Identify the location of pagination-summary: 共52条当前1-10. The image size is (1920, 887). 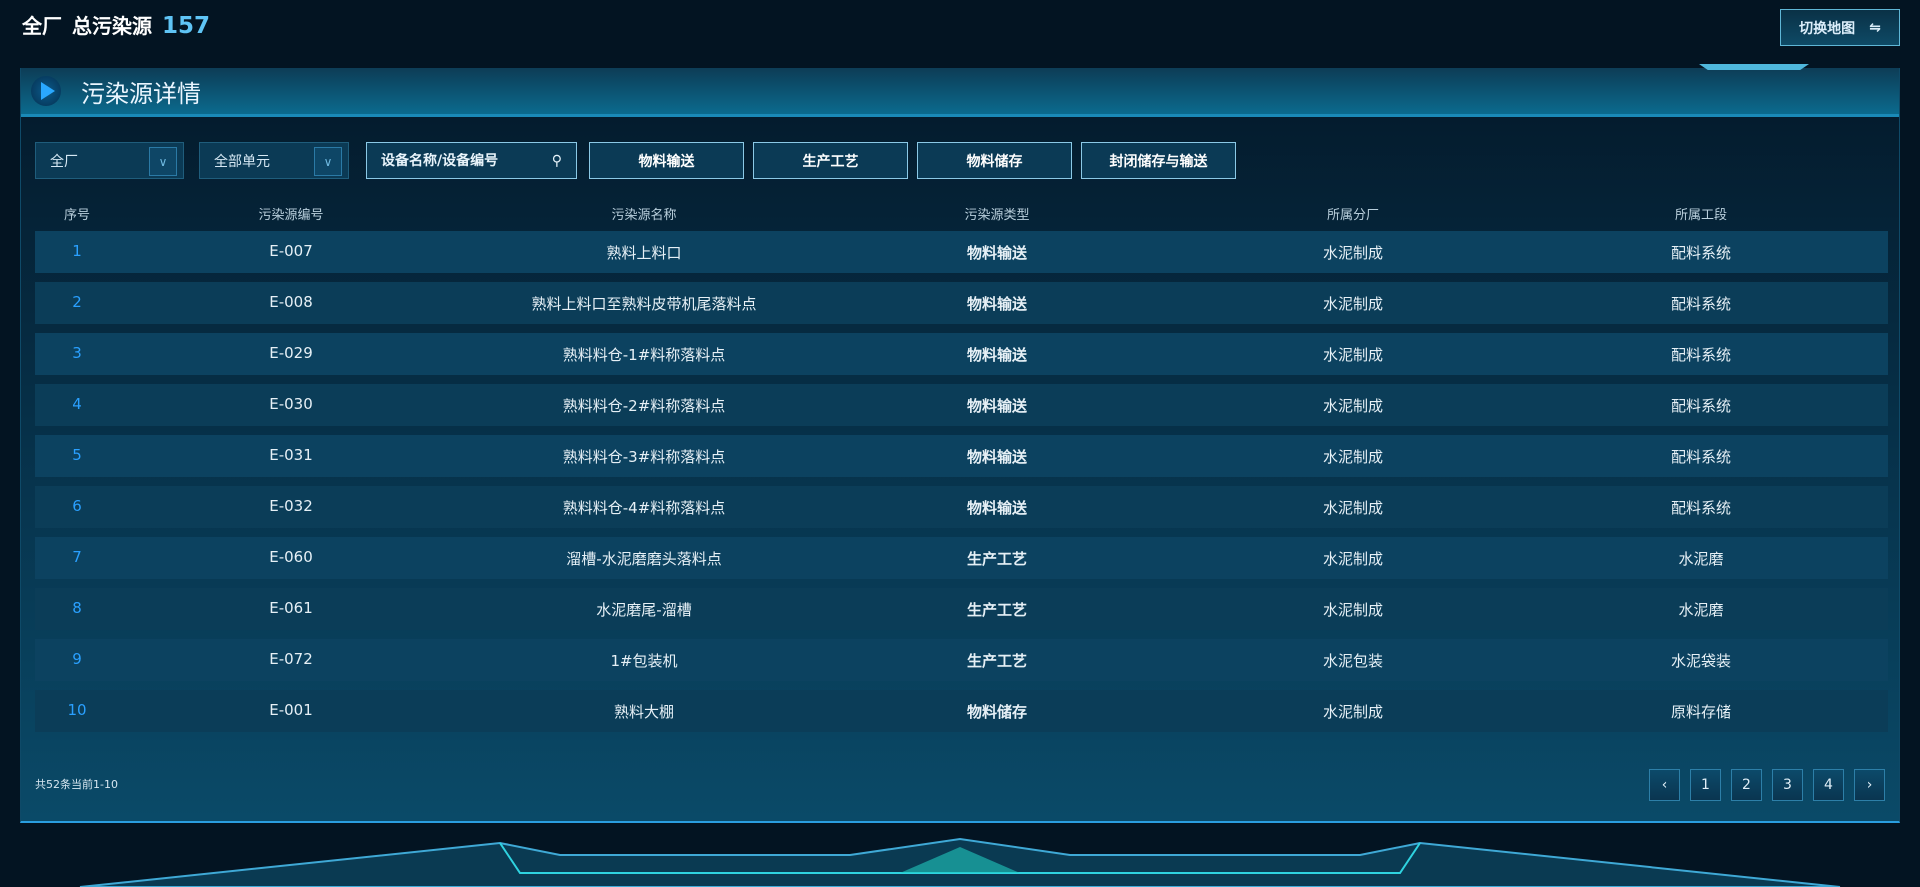
(76, 784).